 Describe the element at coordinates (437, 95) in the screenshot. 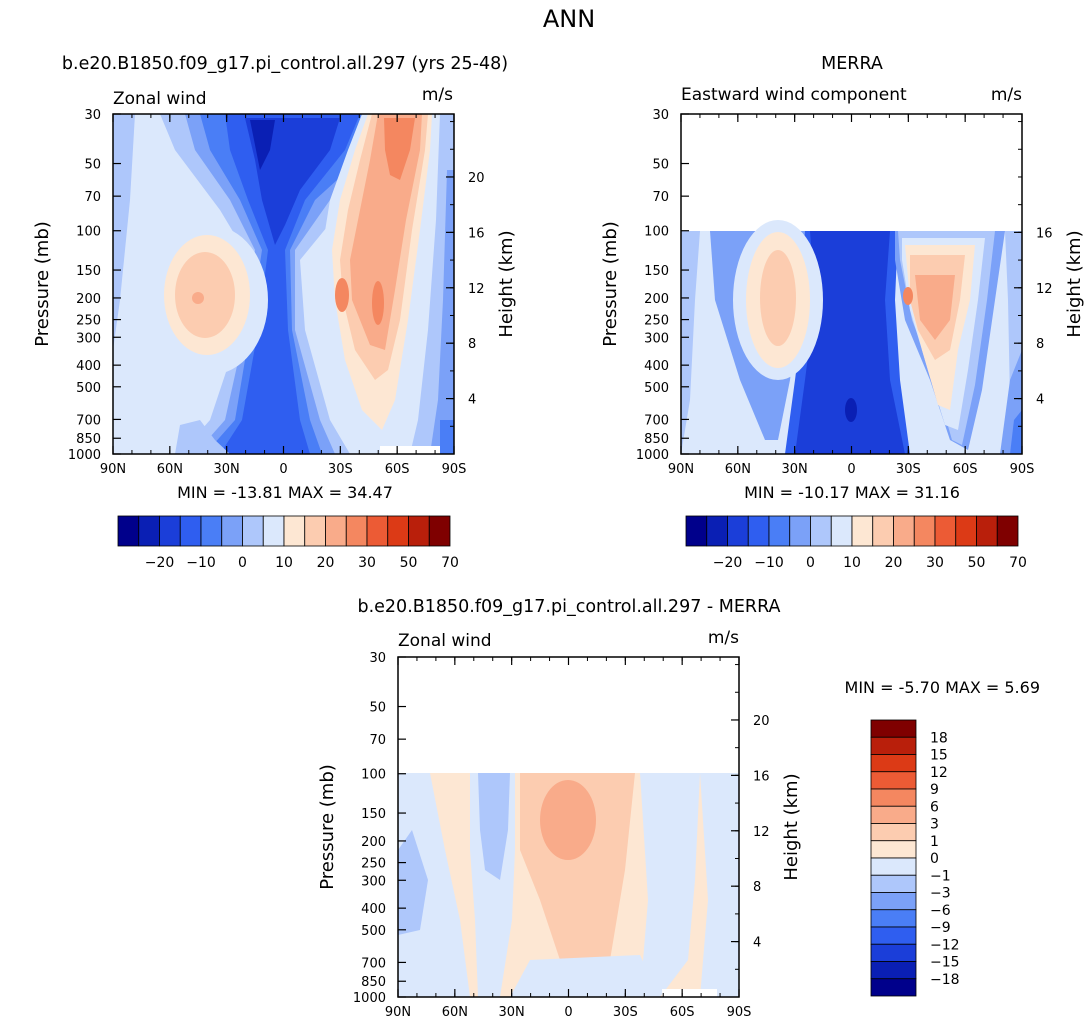

I see `panel-model-units: m/s` at that location.